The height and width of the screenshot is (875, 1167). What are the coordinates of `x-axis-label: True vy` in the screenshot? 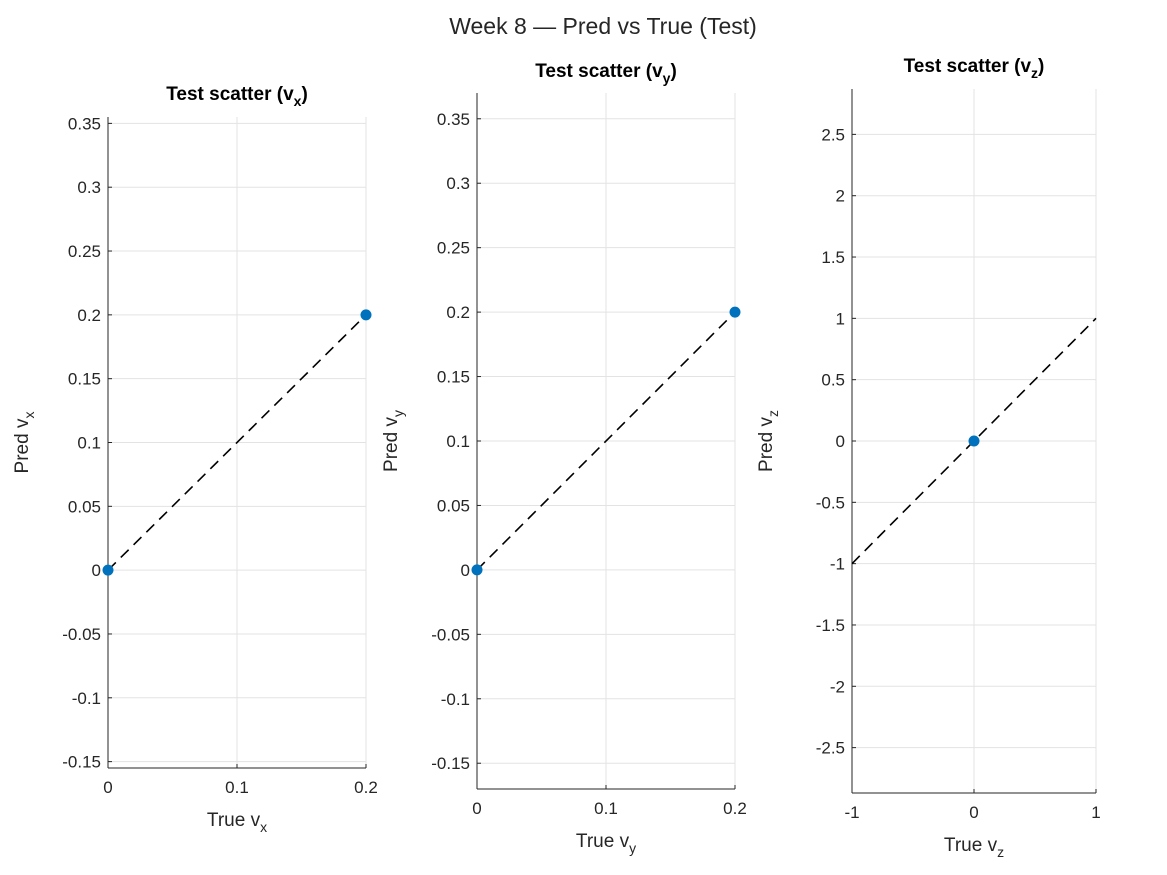 It's located at (606, 843).